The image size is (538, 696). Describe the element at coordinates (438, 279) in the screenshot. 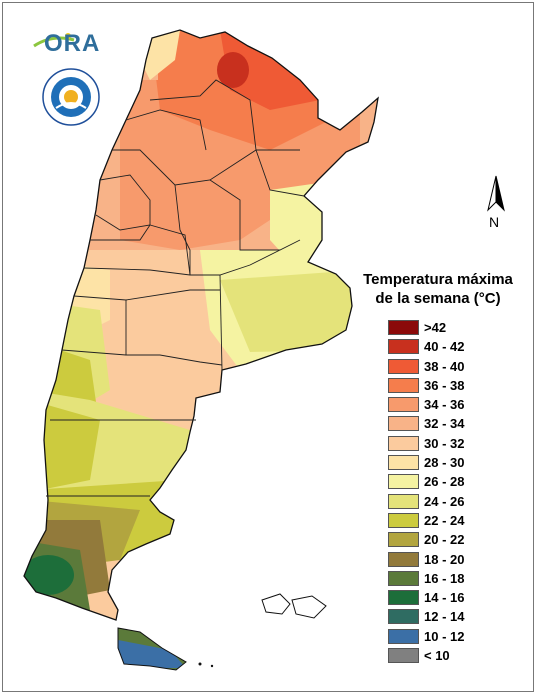

I see `legend-title-line1: Temperatura máxima` at that location.